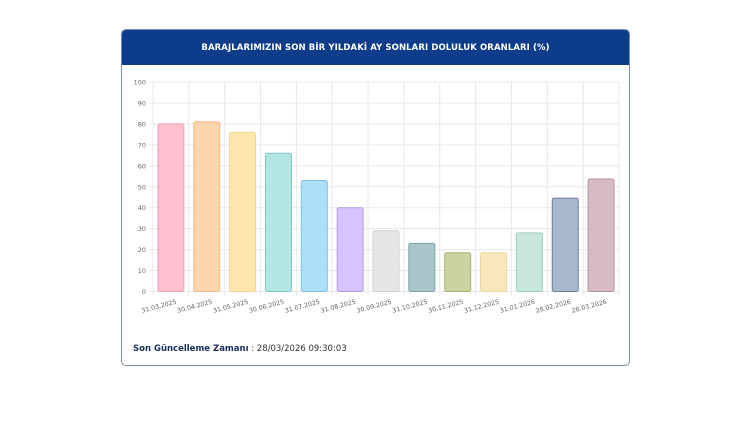 Image resolution: width=750 pixels, height=421 pixels. Describe the element at coordinates (142, 166) in the screenshot. I see `y-tick-label: 60` at that location.